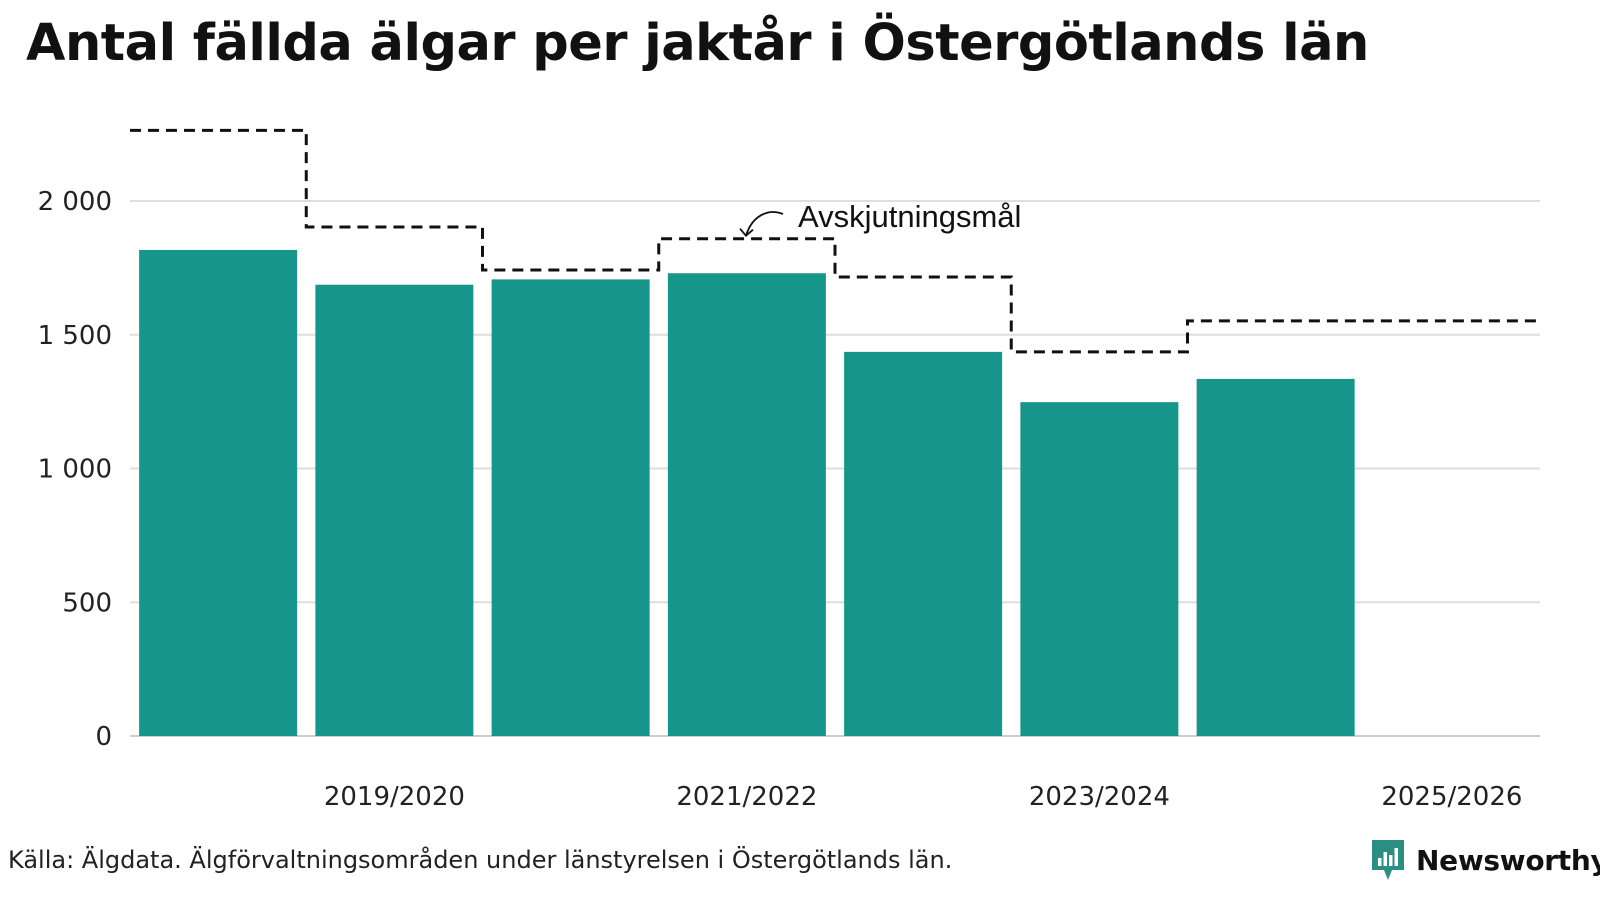 The width and height of the screenshot is (1600, 900). I want to click on x-tick-label: 2023/2024, so click(1099, 797).